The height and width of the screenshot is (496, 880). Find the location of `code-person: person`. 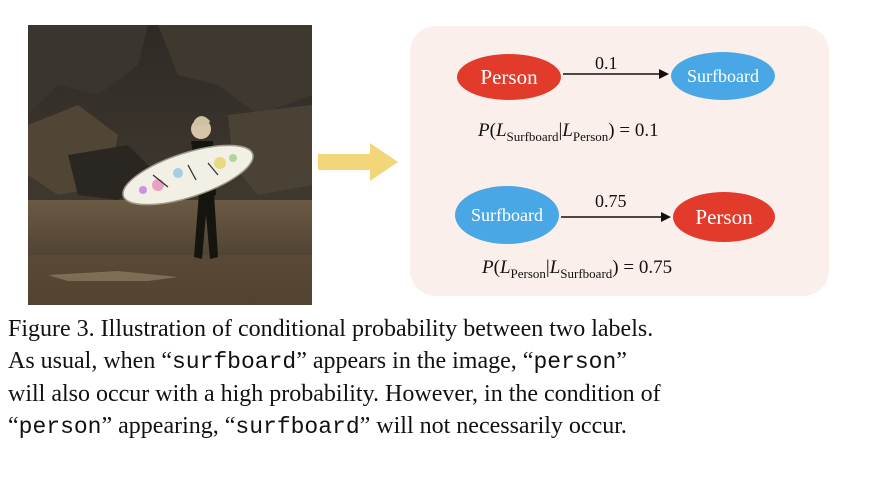

code-person: person is located at coordinates (575, 362).